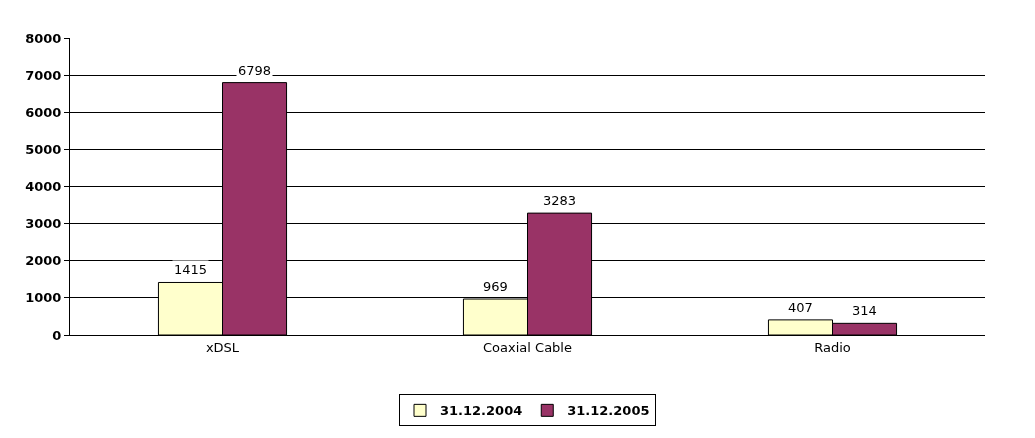 The width and height of the screenshot is (1035, 438). What do you see at coordinates (43, 261) in the screenshot?
I see `y-tick-label: 2000` at bounding box center [43, 261].